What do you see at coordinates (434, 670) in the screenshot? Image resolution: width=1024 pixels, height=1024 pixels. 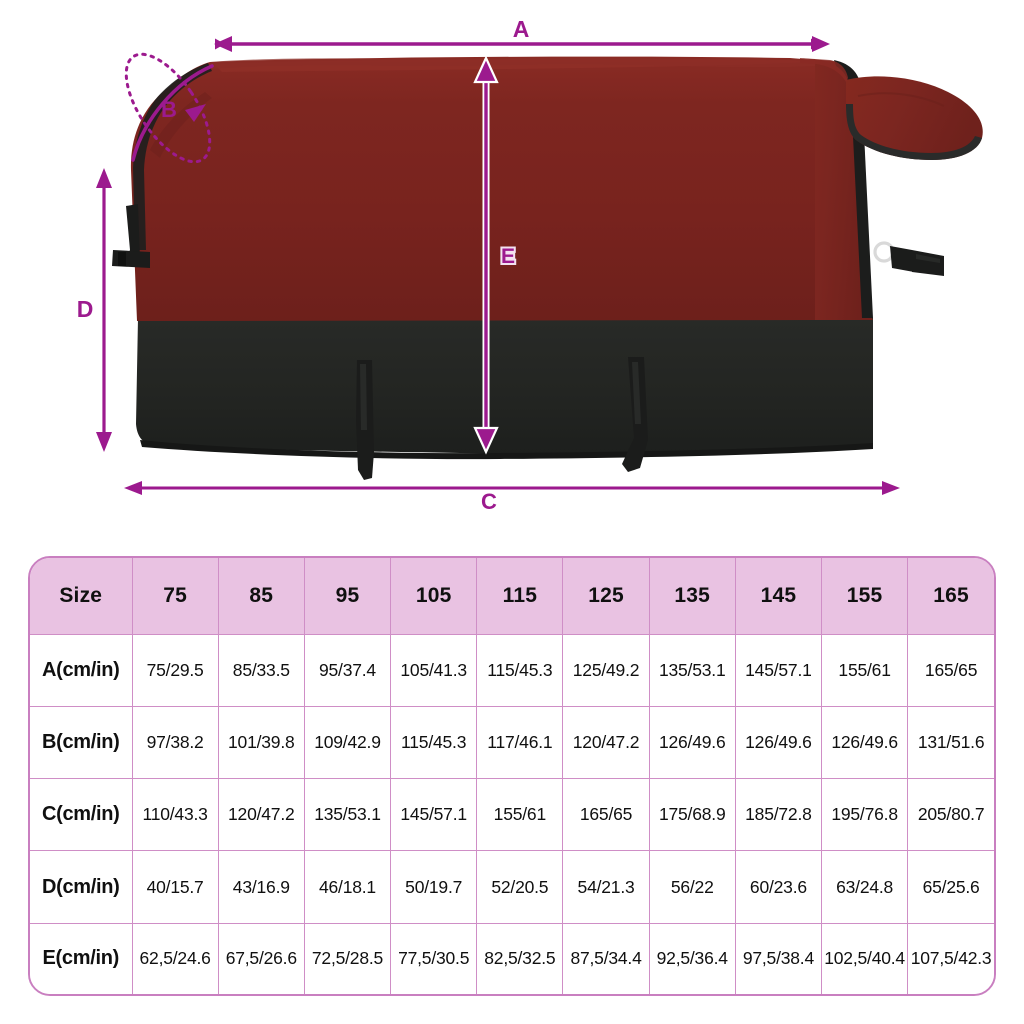 I see `cell-a-105: 105/41.3` at bounding box center [434, 670].